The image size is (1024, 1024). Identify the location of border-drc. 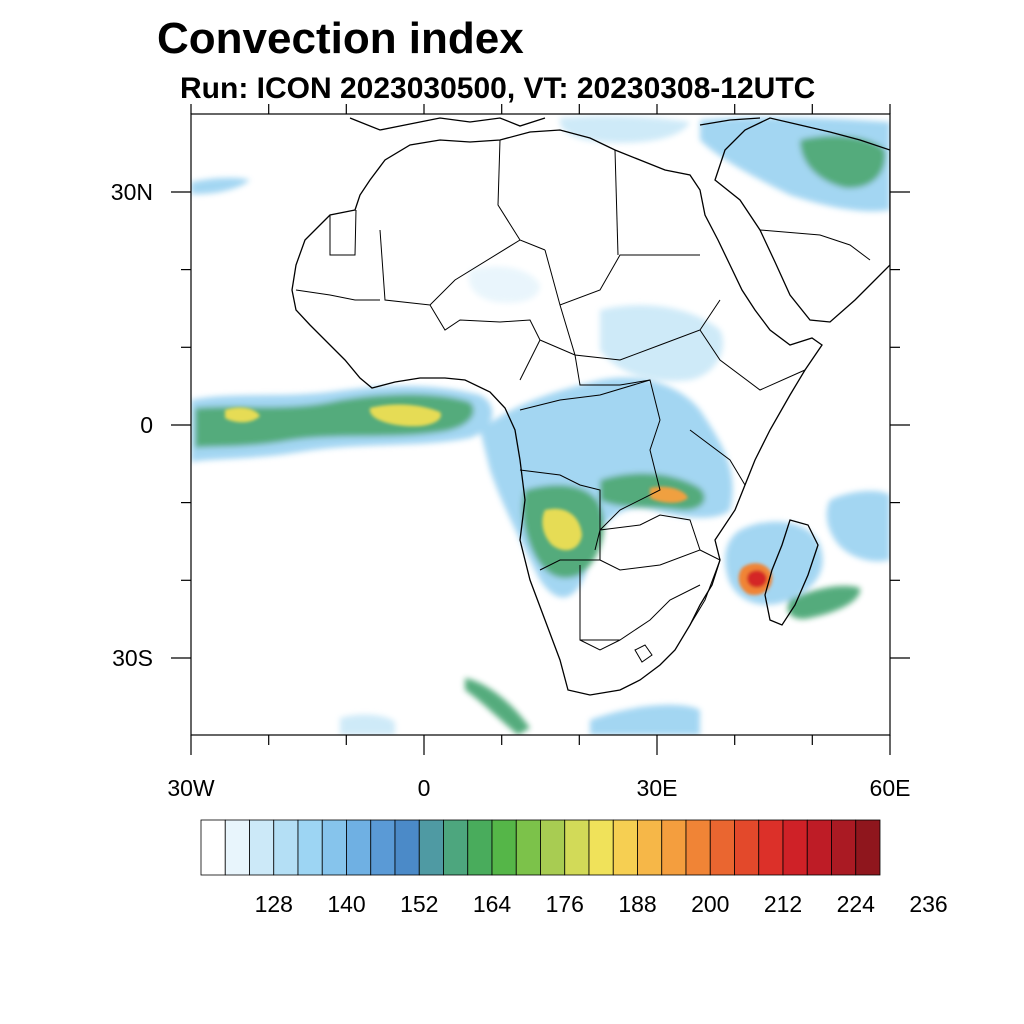
(590, 465).